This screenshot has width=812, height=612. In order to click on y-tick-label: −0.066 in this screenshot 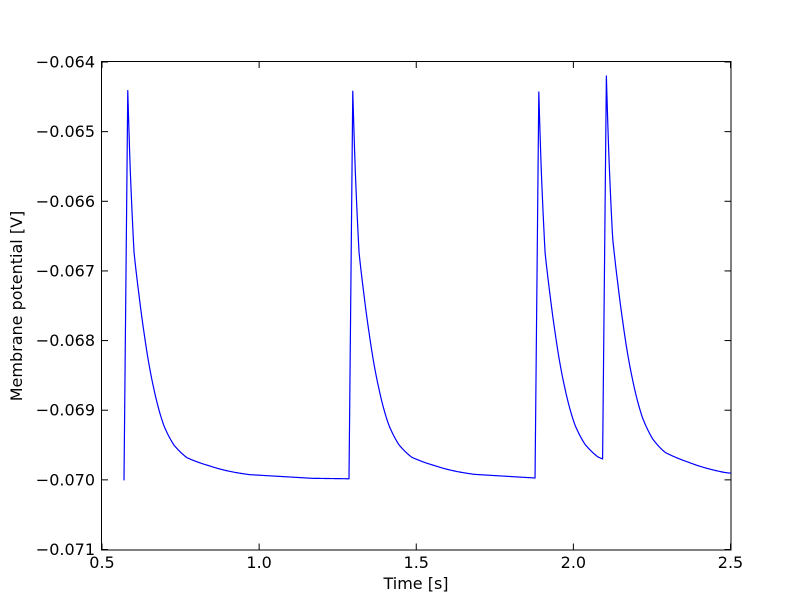, I will do `click(65, 201)`.